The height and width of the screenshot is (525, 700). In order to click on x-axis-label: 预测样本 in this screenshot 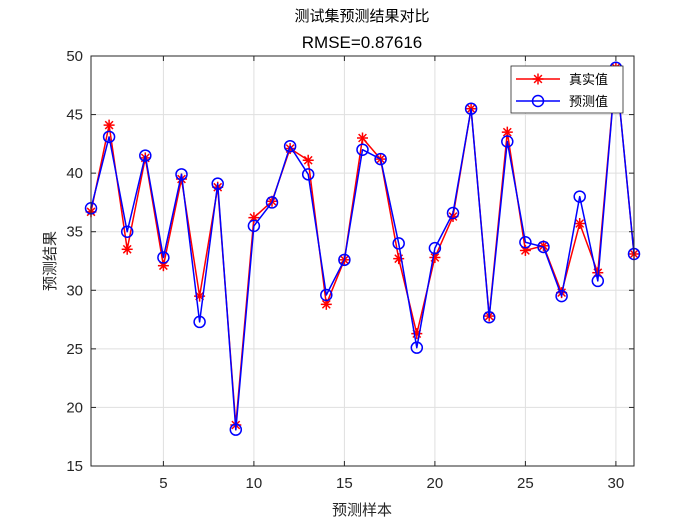, I will do `click(362, 510)`.